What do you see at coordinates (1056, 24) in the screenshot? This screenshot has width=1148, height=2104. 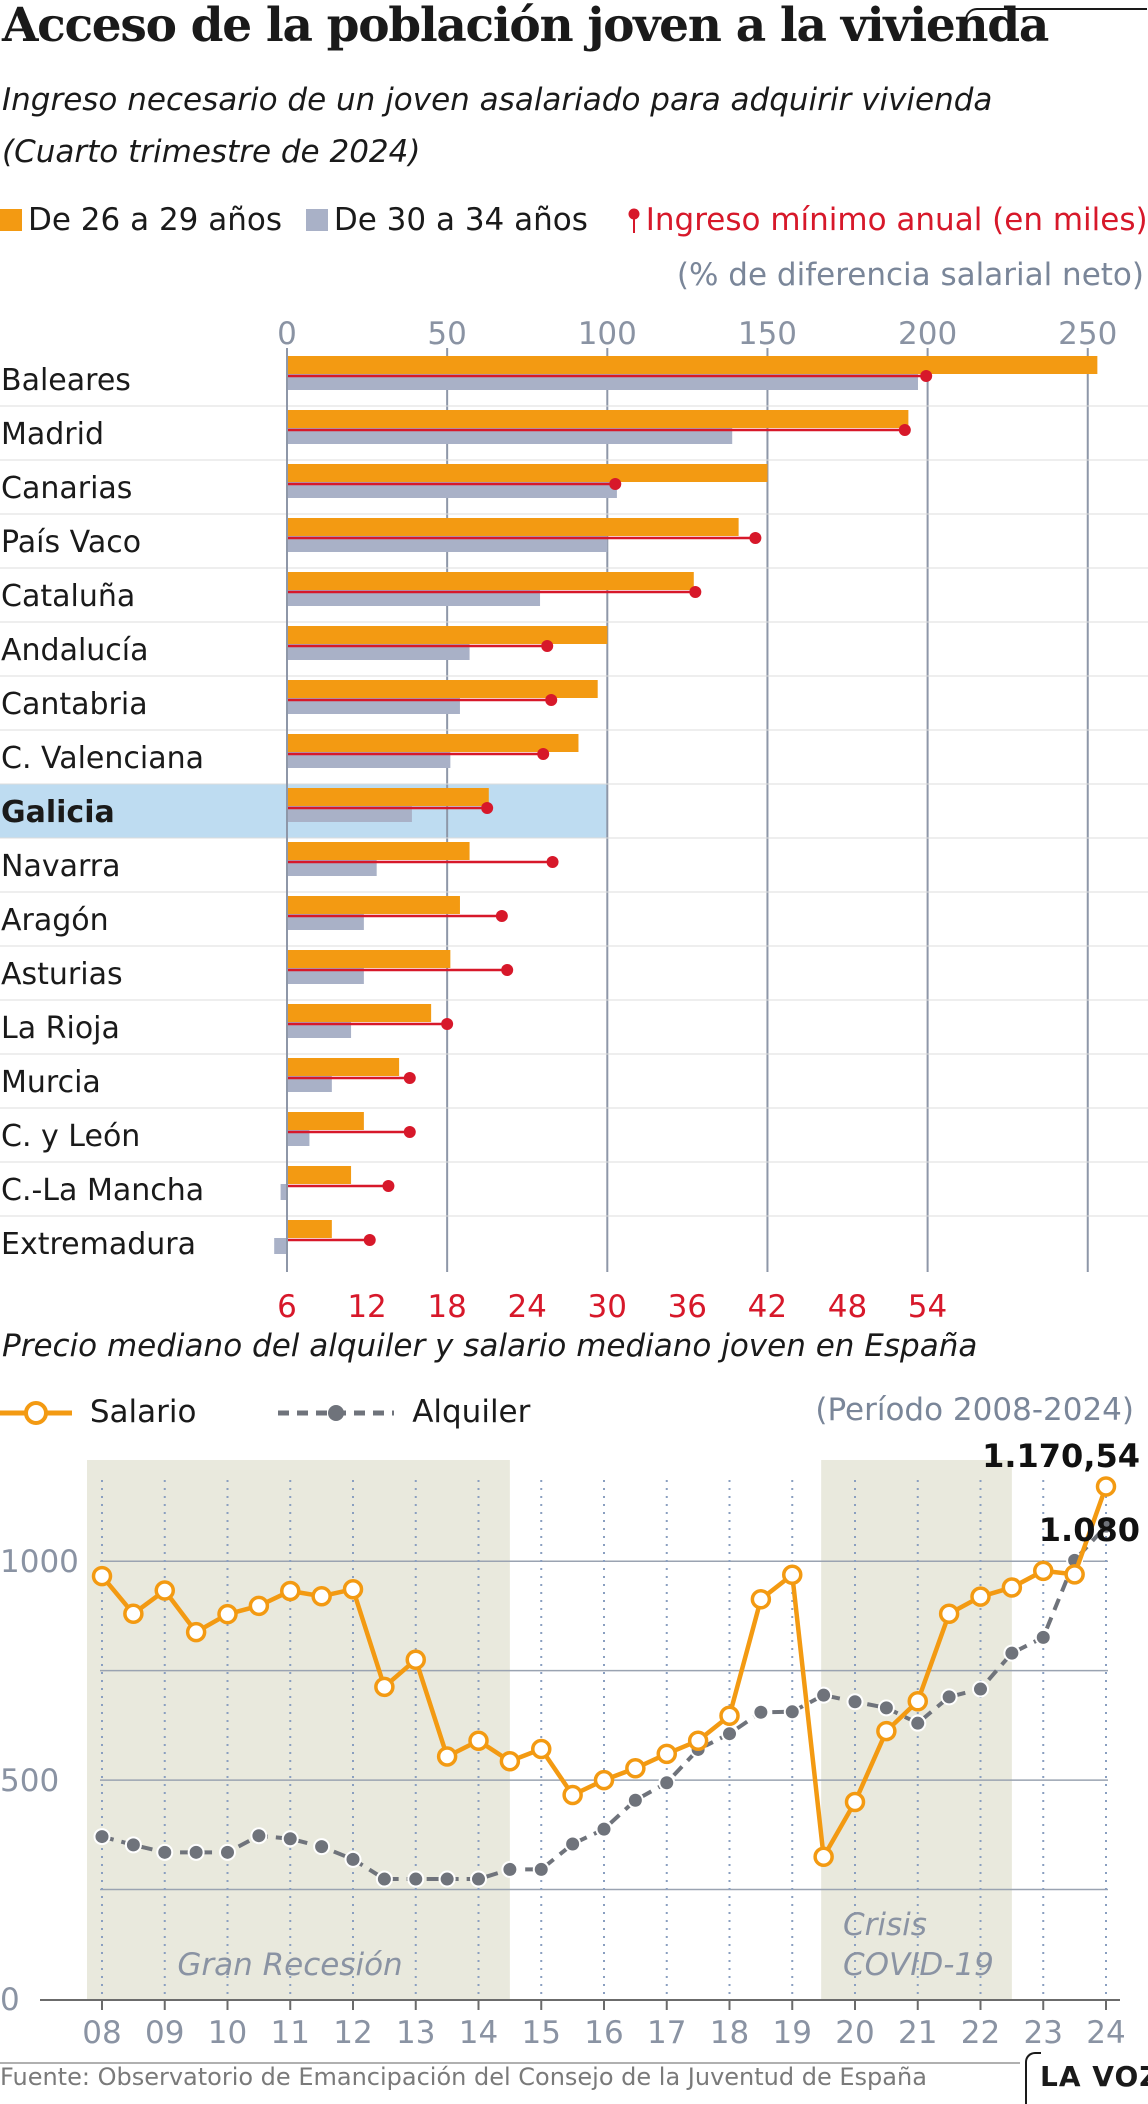 I see `title-decoration` at bounding box center [1056, 24].